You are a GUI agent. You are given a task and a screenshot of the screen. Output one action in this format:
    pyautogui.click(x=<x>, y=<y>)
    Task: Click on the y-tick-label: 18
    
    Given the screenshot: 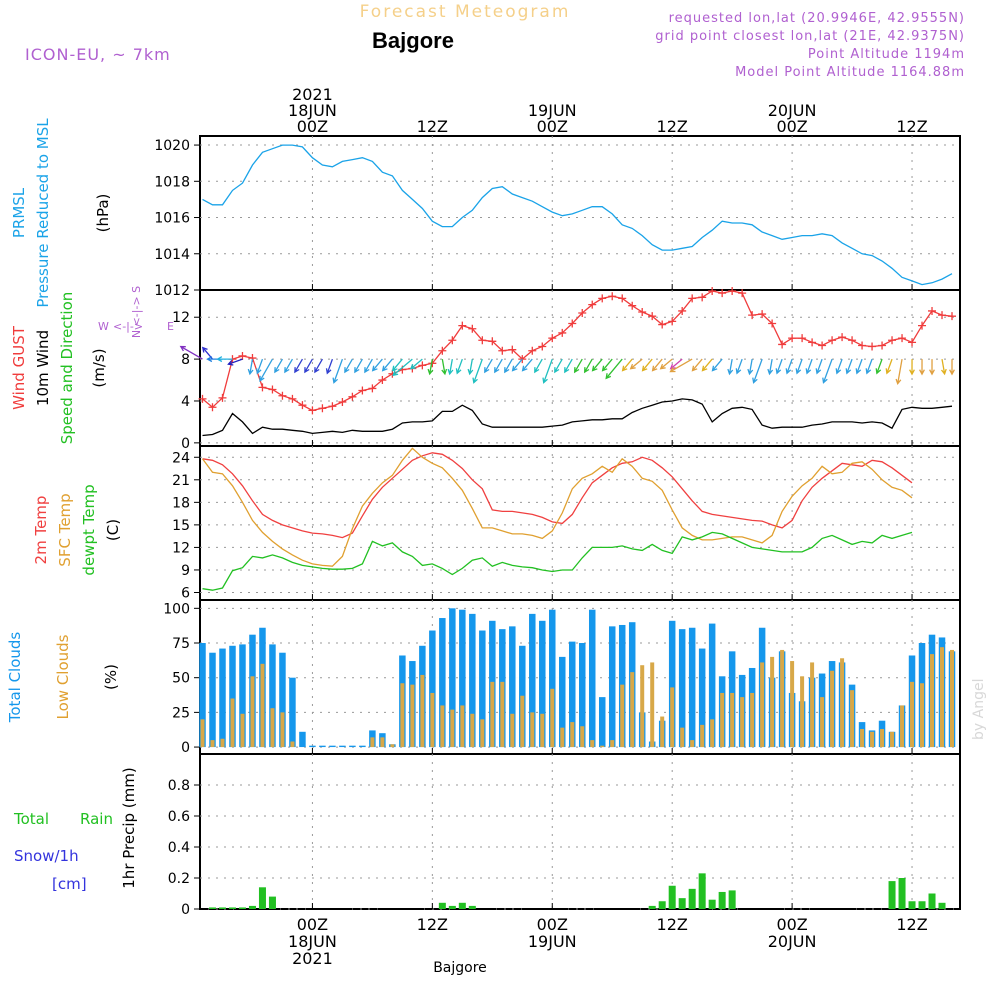 What is the action you would take?
    pyautogui.click(x=181, y=503)
    